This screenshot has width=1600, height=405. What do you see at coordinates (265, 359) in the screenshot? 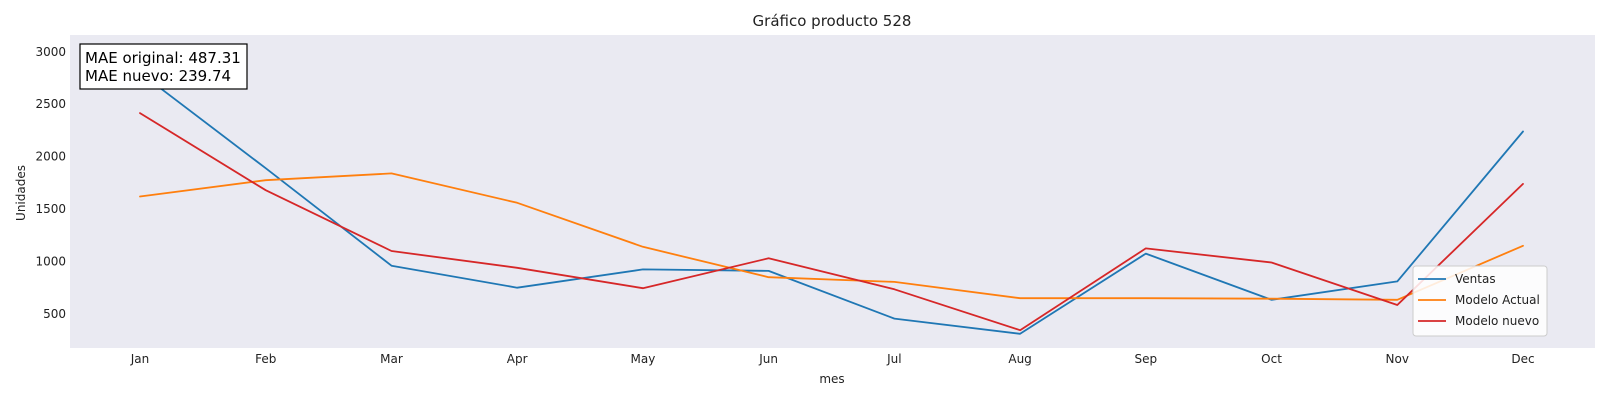
I see `x-tick-label: Feb` at bounding box center [265, 359].